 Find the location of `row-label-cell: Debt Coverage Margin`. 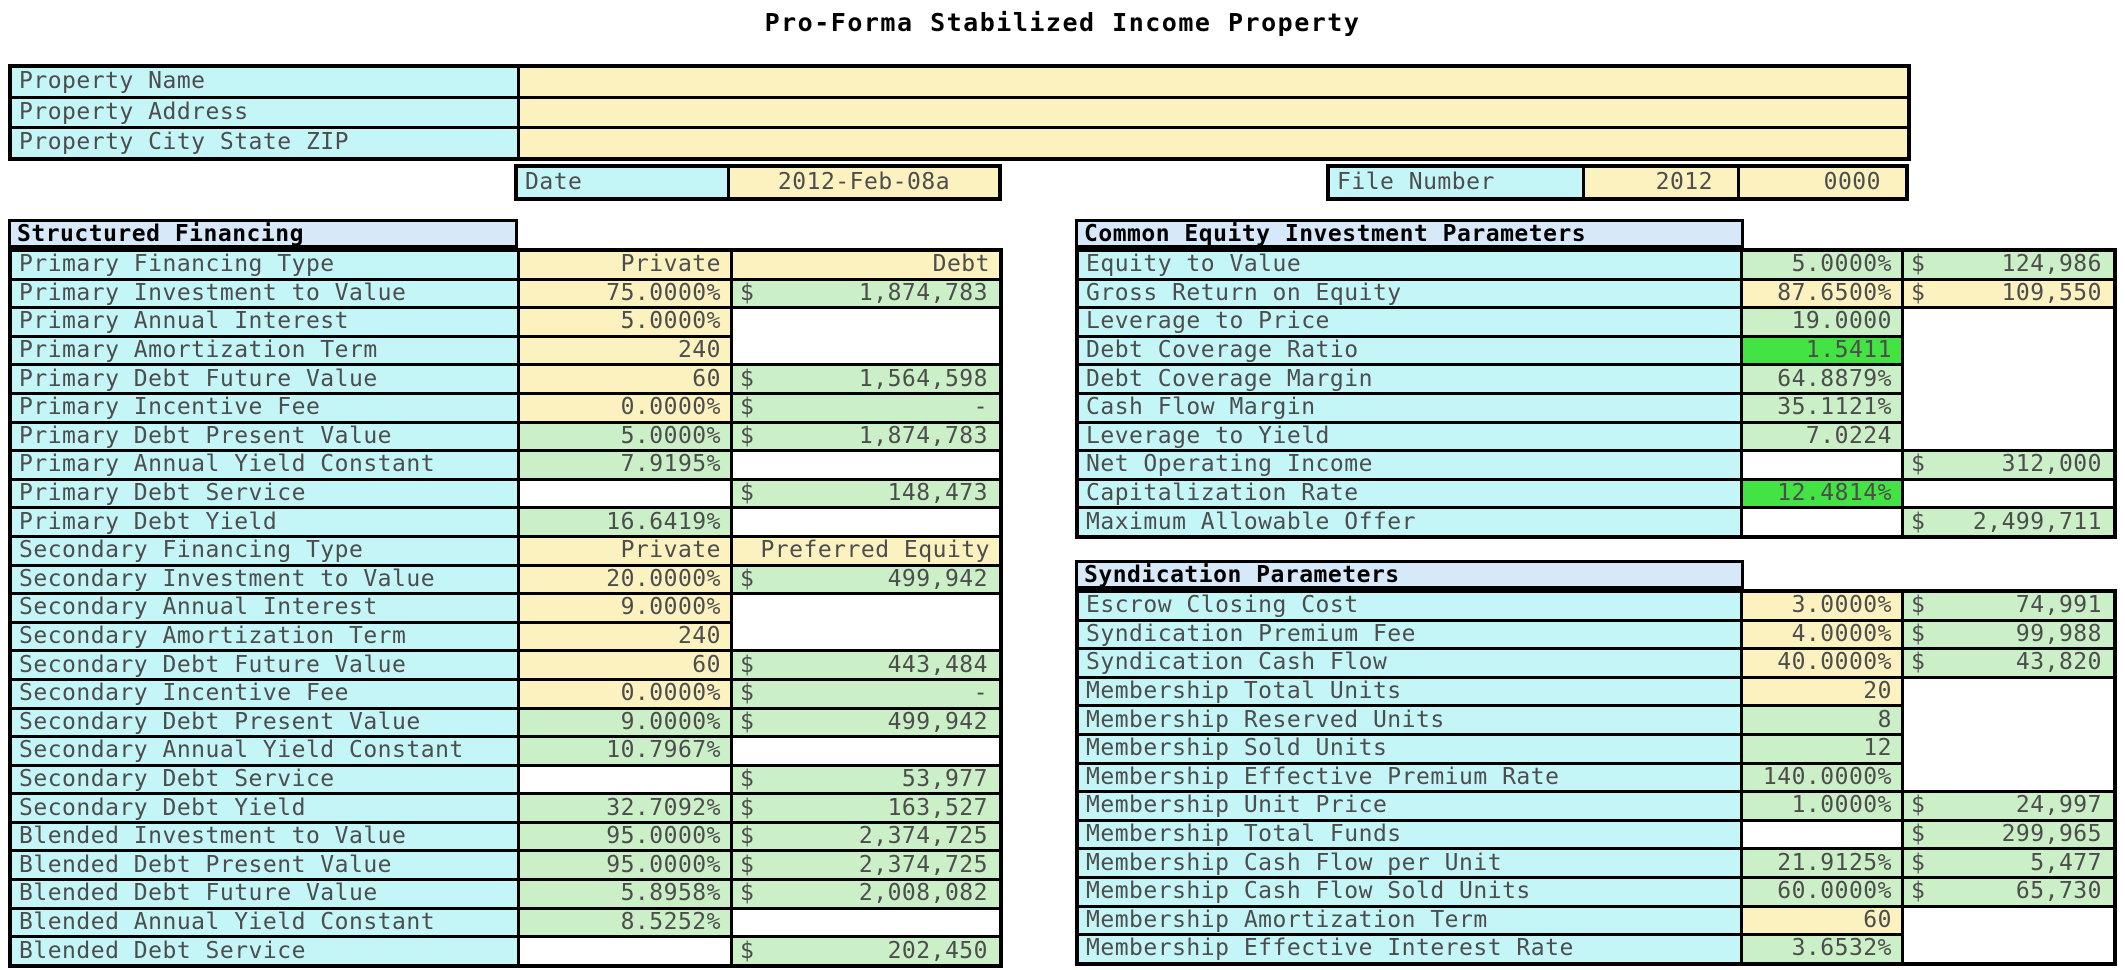

row-label-cell: Debt Coverage Margin is located at coordinates (1409, 379).